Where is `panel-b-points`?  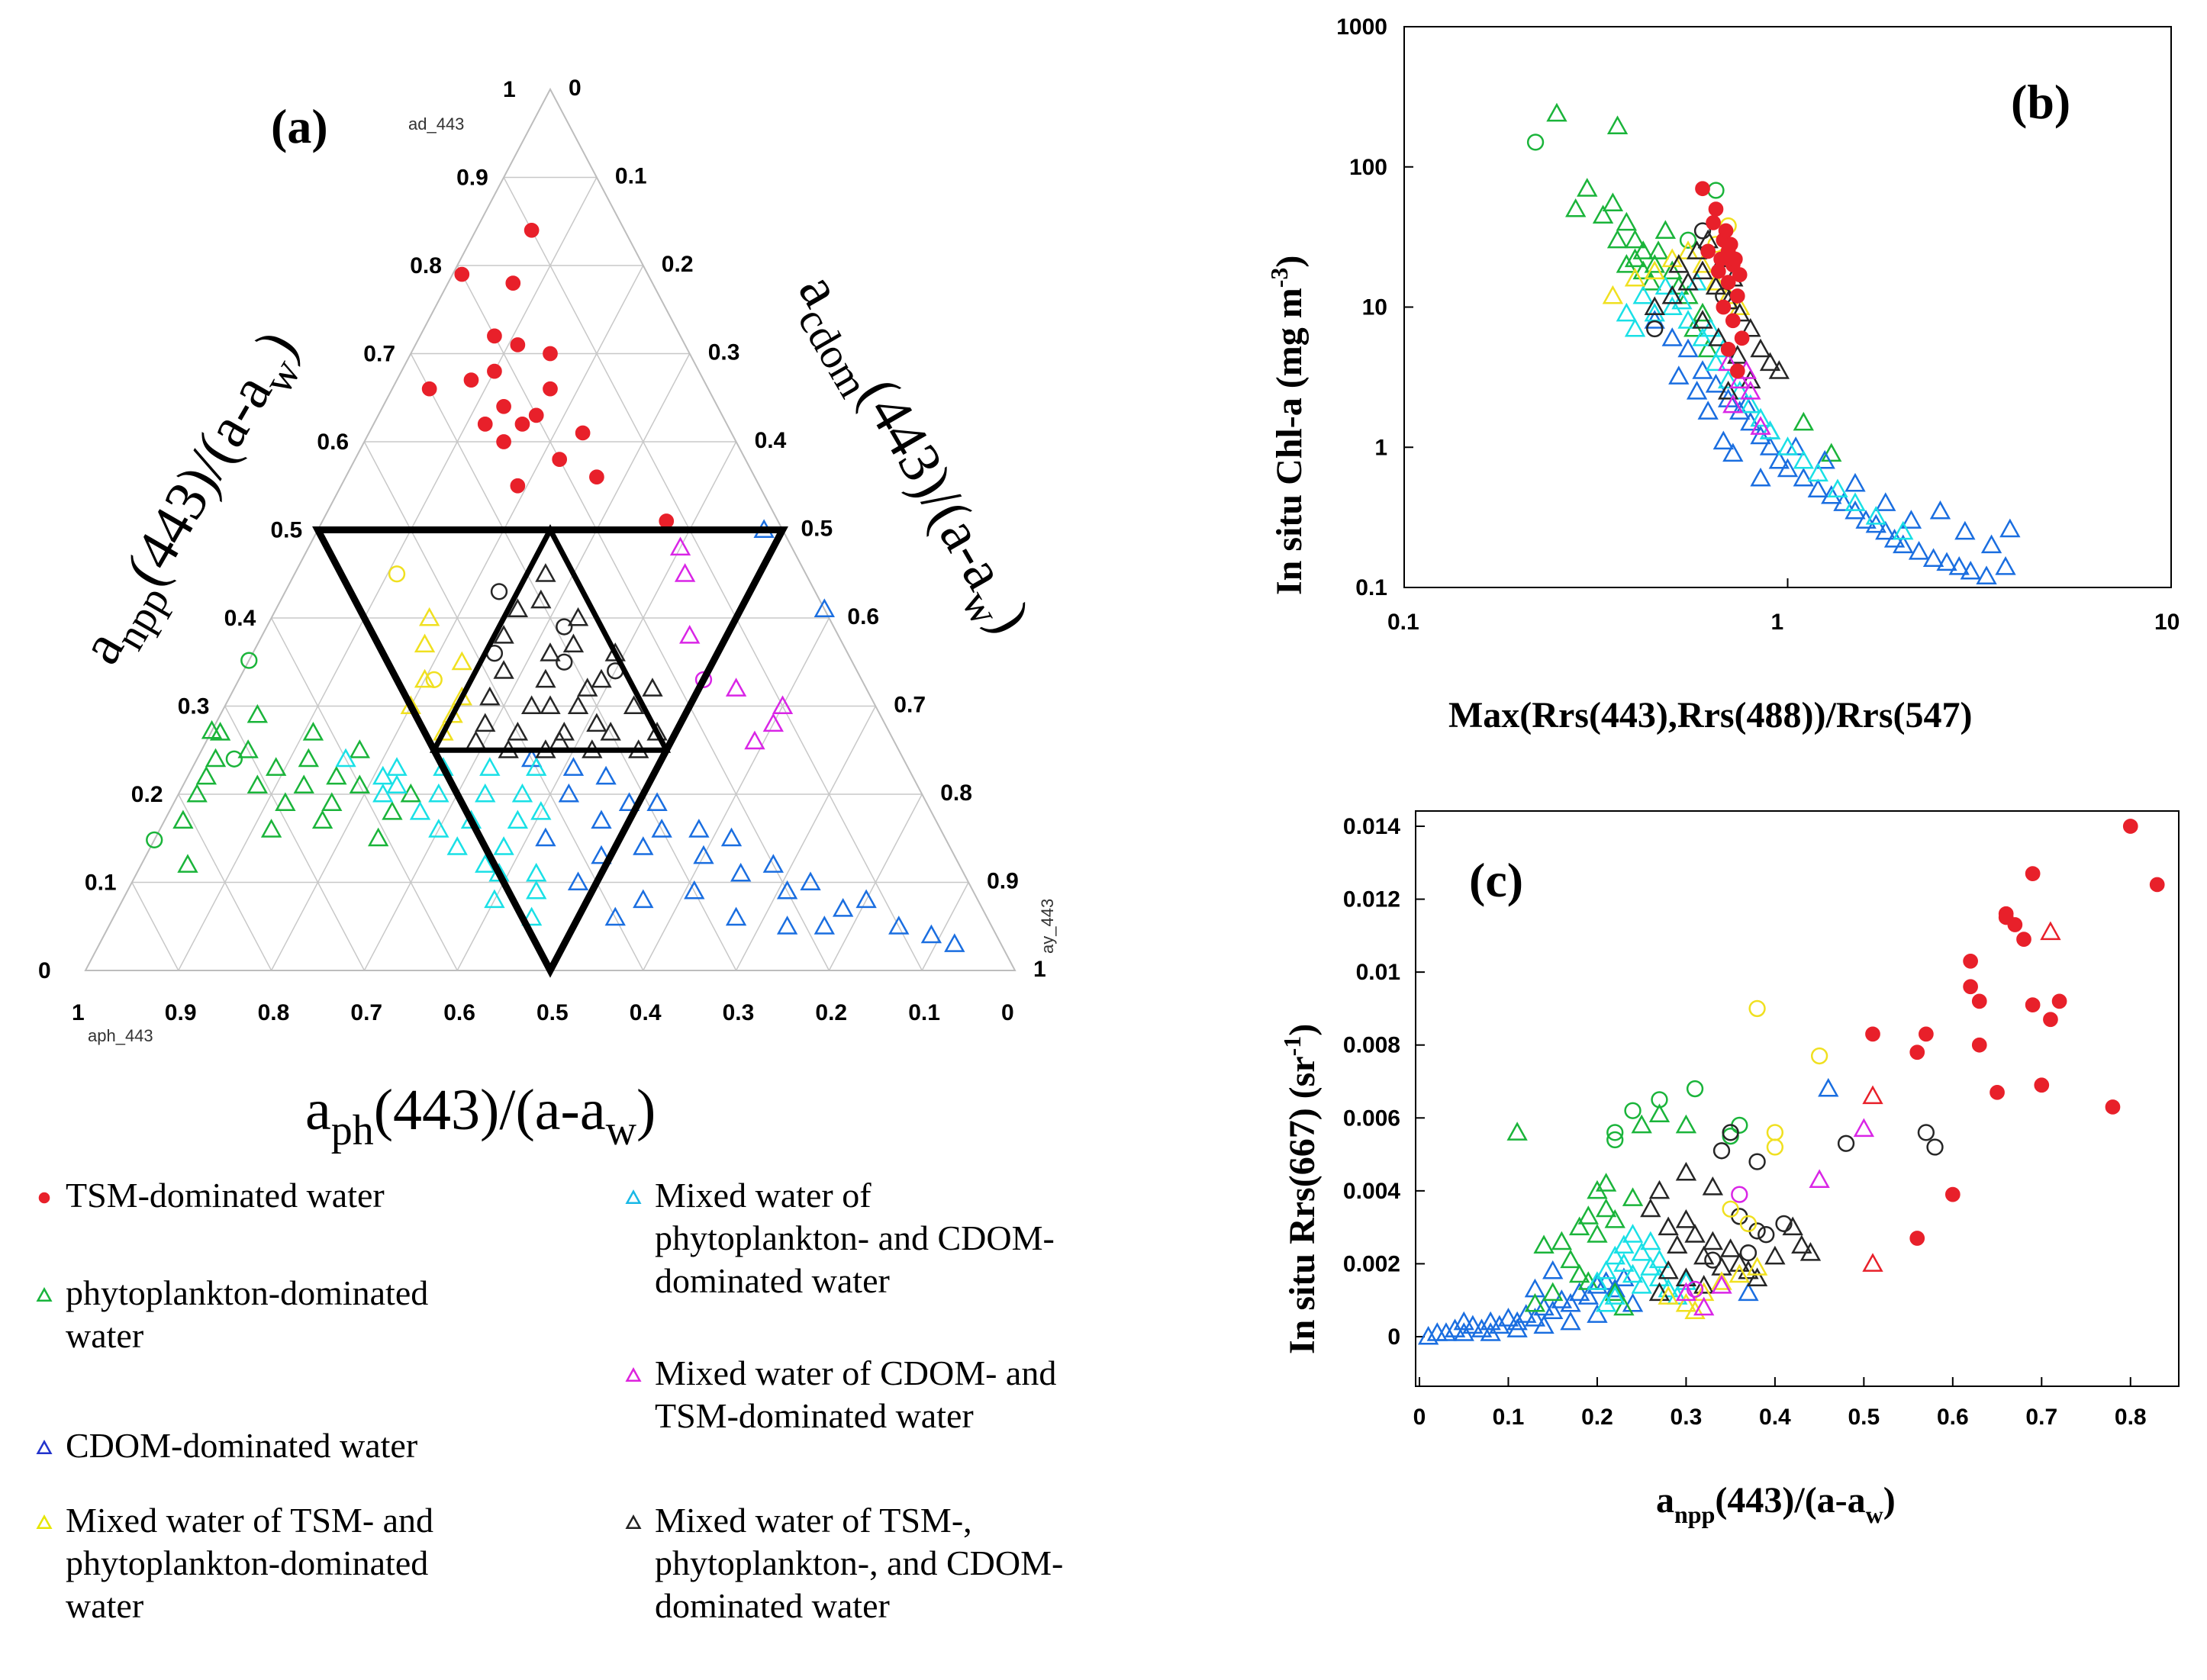 panel-b-points is located at coordinates (1773, 343).